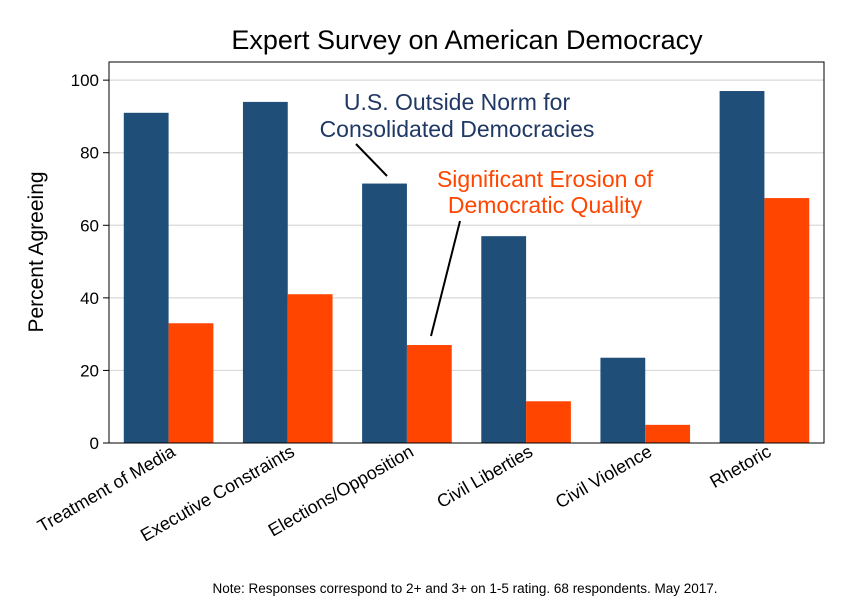  Describe the element at coordinates (457, 102) in the screenshot. I see `annotation-norm-line-1: U.S. Outside Norm for` at that location.